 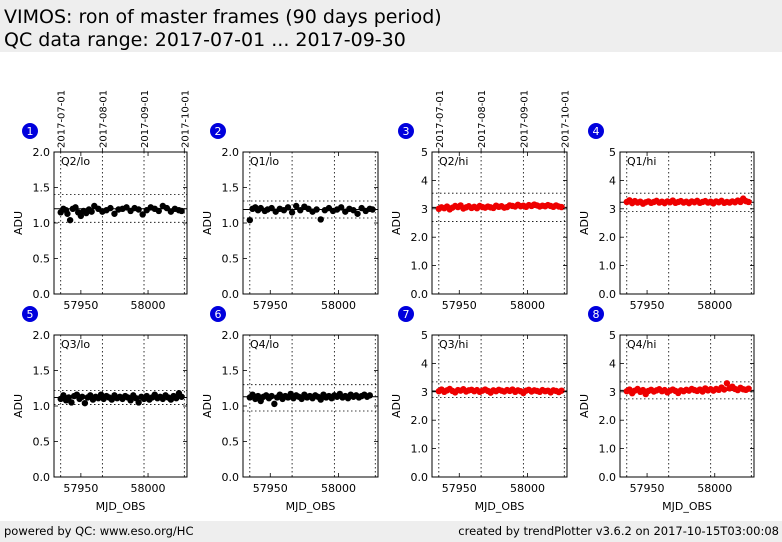 I want to click on panel-label: Q1/hi, so click(x=641, y=161).